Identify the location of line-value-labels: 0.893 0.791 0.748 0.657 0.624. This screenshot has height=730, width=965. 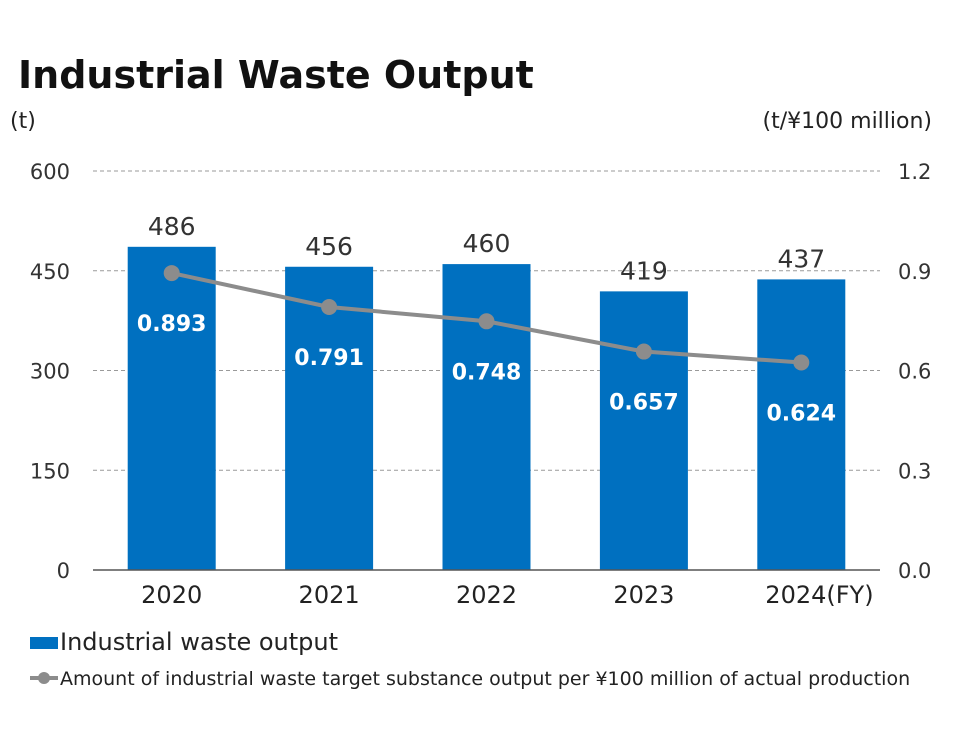
(486, 369).